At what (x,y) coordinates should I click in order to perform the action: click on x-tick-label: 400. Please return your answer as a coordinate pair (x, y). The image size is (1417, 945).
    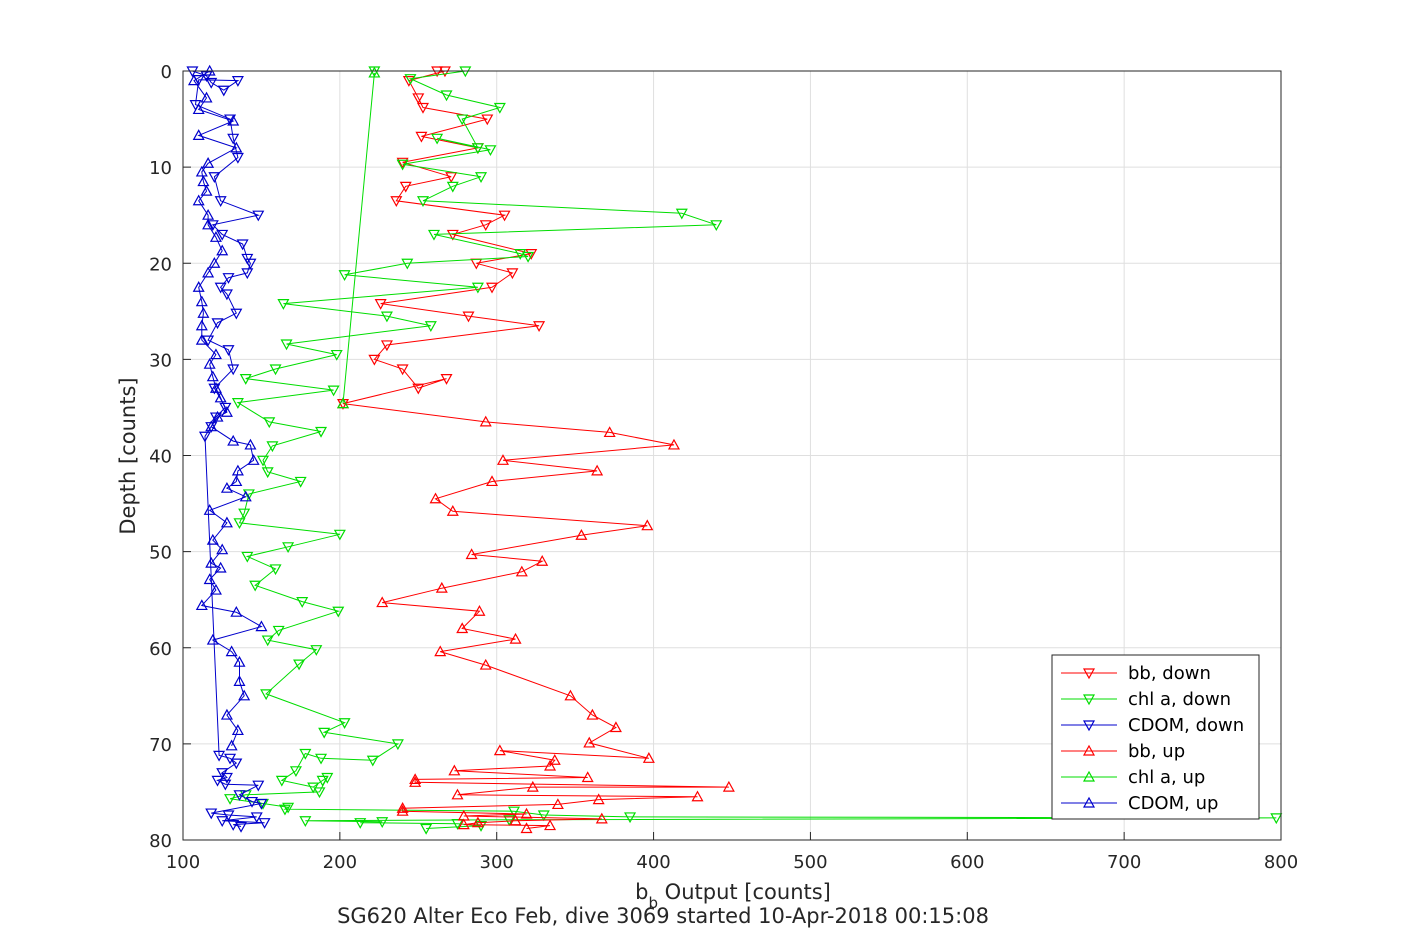
    Looking at the image, I should click on (653, 862).